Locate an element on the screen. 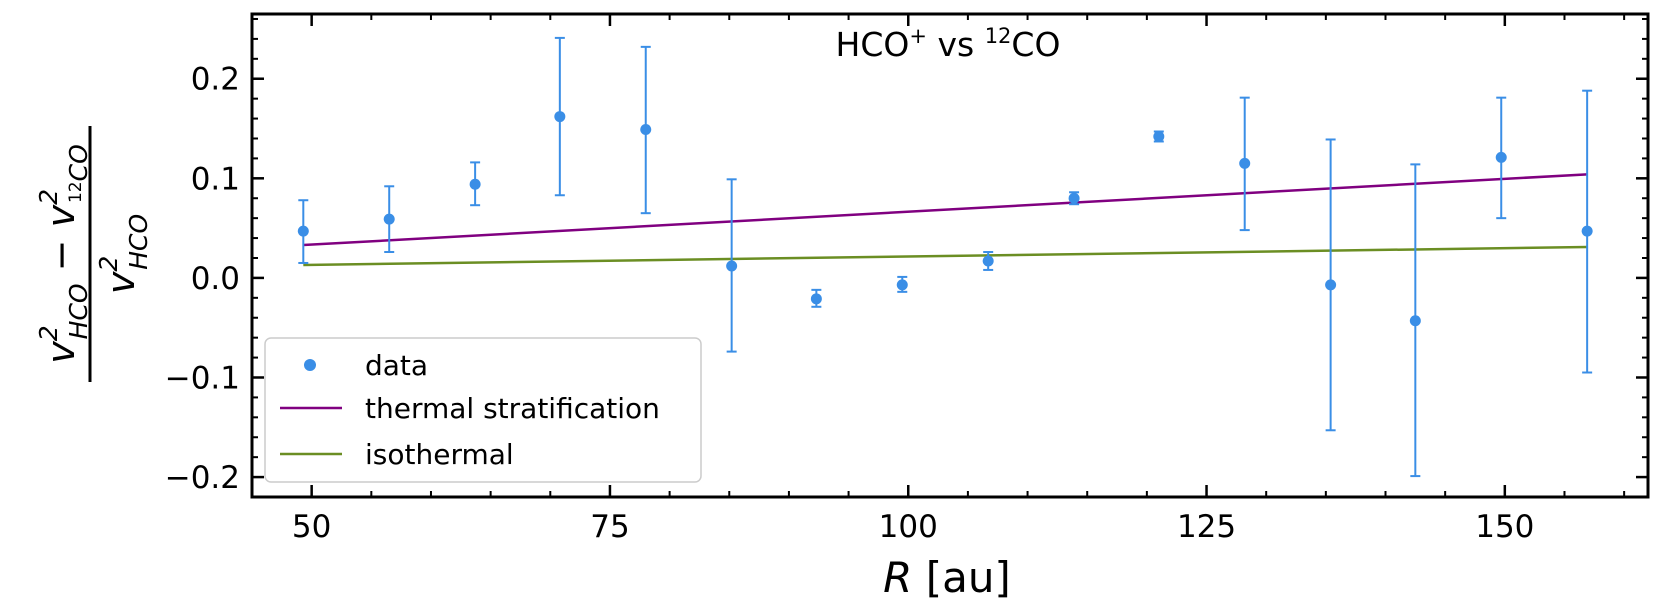 This screenshot has width=1660, height=616. y-tick-label: 0.1 is located at coordinates (215, 179).